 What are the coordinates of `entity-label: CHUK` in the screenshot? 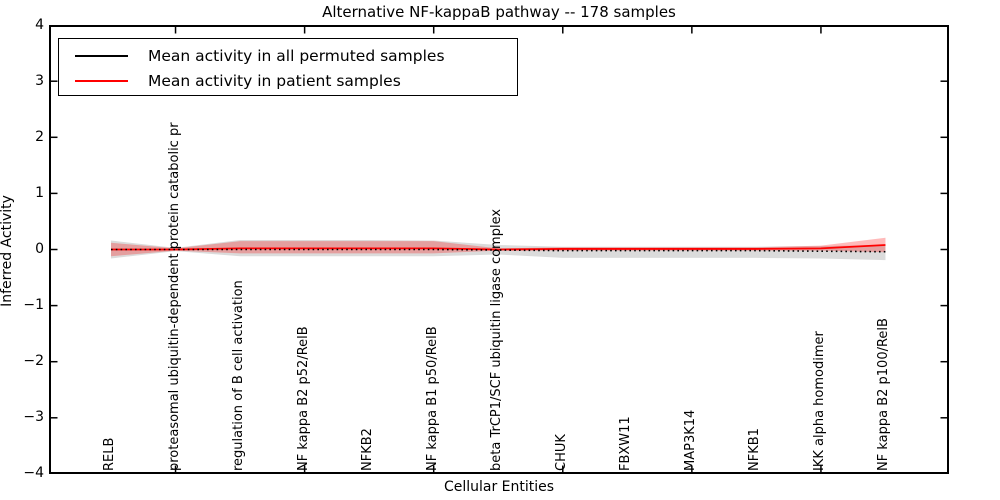 It's located at (561, 452).